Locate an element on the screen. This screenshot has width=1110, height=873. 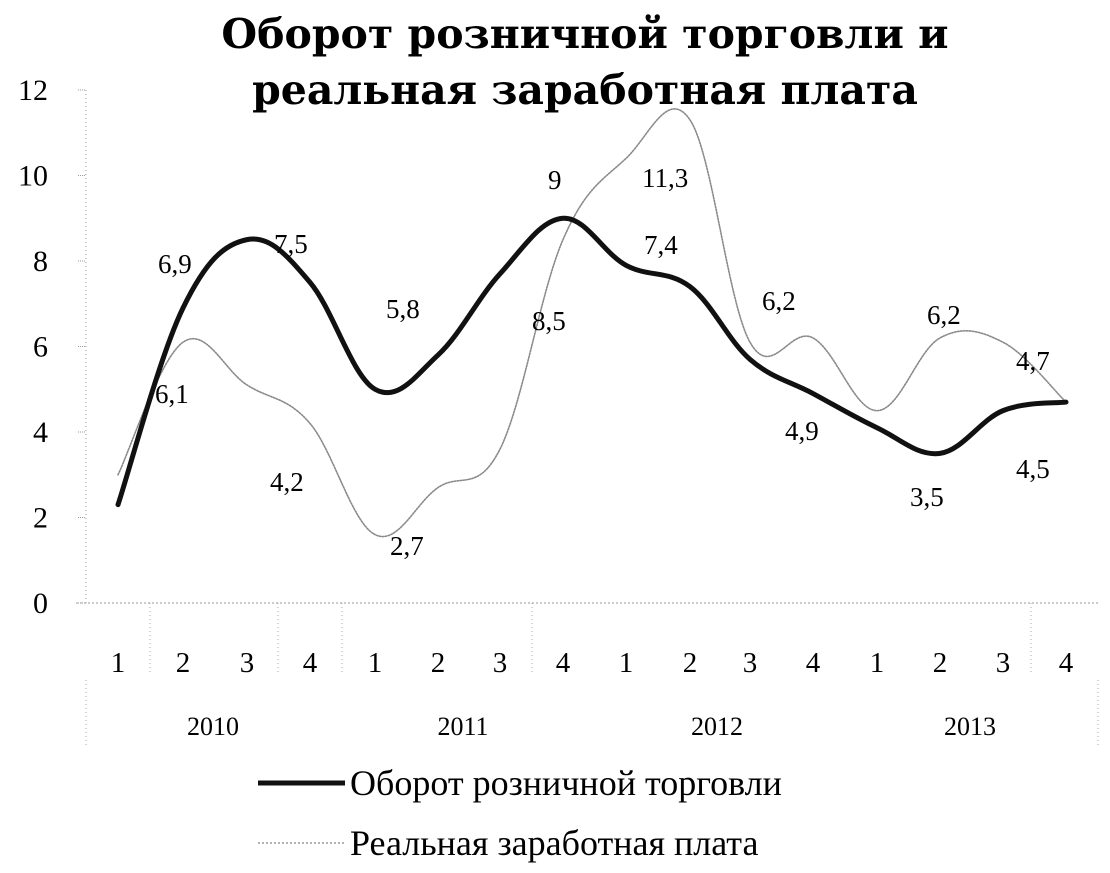
data-label: 9 is located at coordinates (555, 180).